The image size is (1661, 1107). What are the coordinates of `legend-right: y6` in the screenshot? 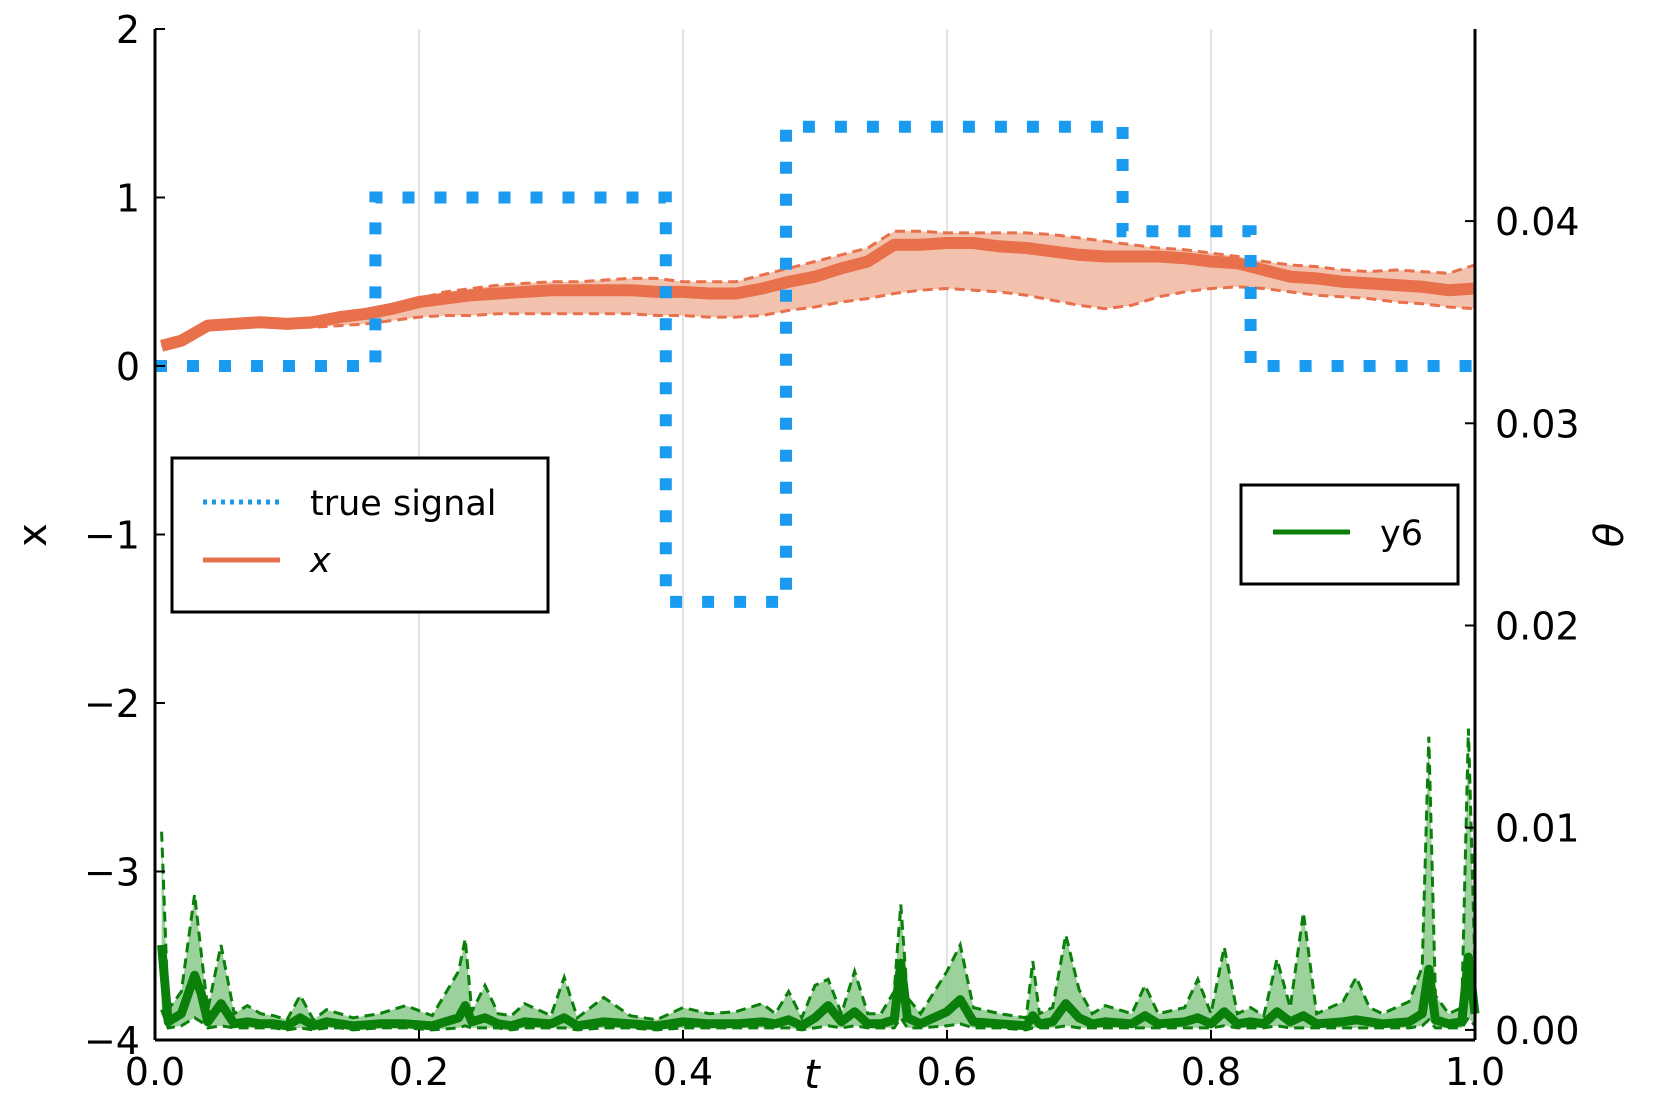 It's located at (1349, 534).